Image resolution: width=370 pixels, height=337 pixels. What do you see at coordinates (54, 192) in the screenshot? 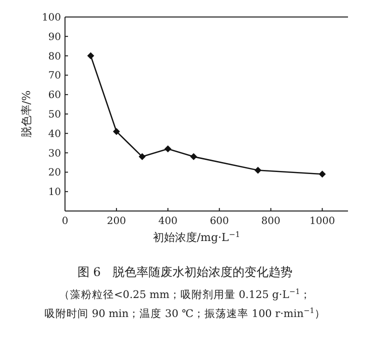
I see `y-tick-label: 10` at bounding box center [54, 192].